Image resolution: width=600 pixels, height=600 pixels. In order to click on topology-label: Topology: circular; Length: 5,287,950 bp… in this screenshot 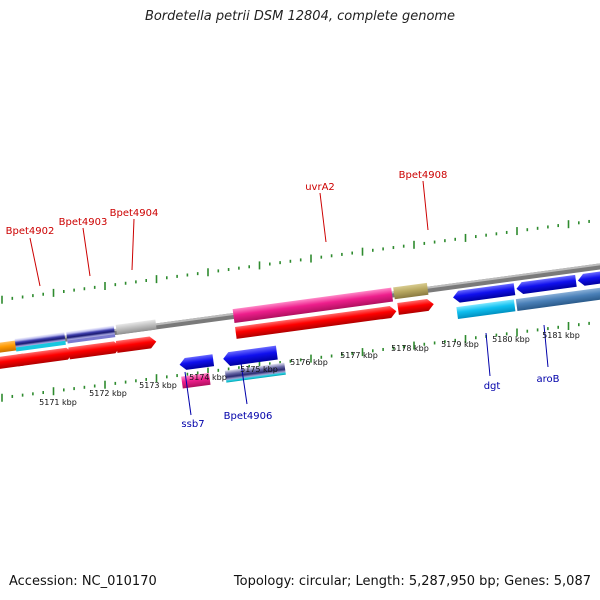, I will do `click(412, 581)`.